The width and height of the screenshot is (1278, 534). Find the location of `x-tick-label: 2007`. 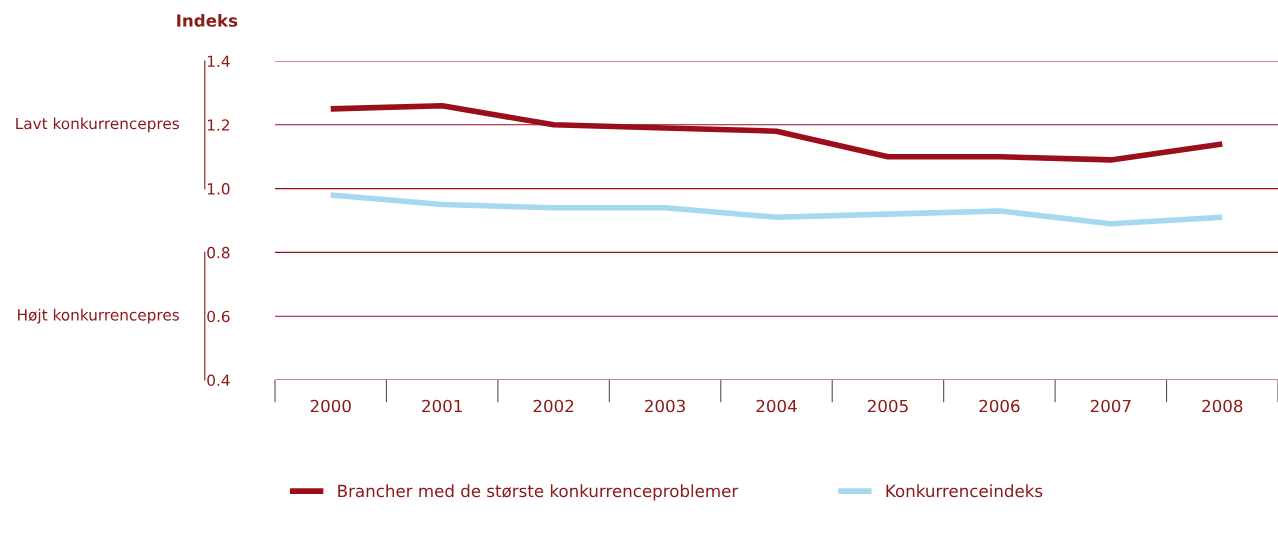

x-tick-label: 2007 is located at coordinates (1110, 406).